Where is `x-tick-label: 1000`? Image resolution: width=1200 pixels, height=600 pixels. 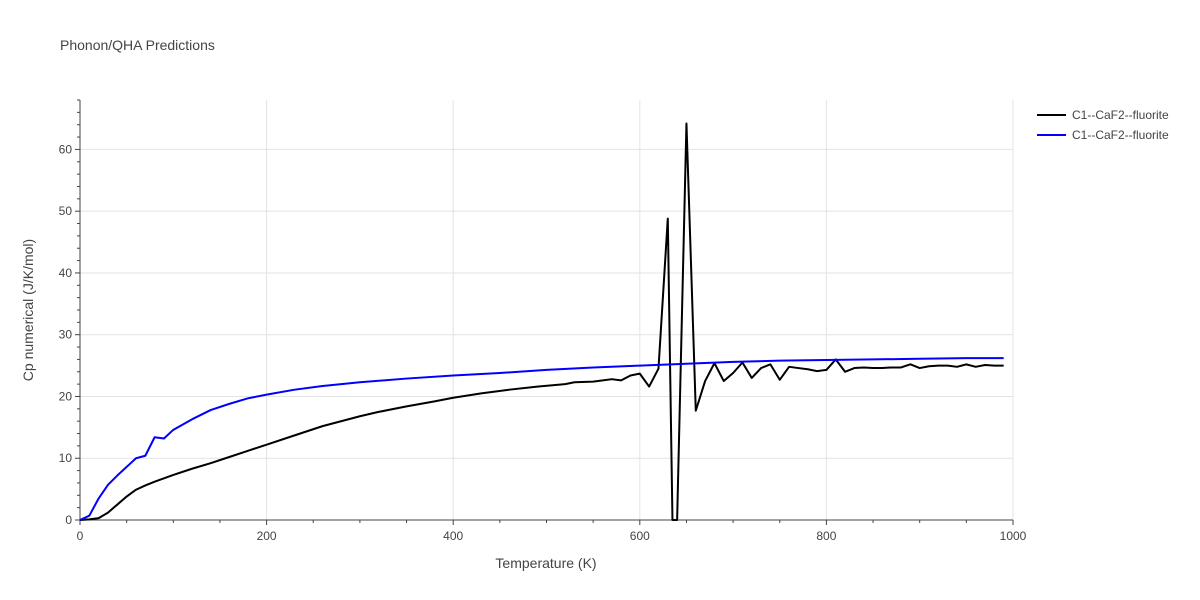
x-tick-label: 1000 is located at coordinates (1013, 536).